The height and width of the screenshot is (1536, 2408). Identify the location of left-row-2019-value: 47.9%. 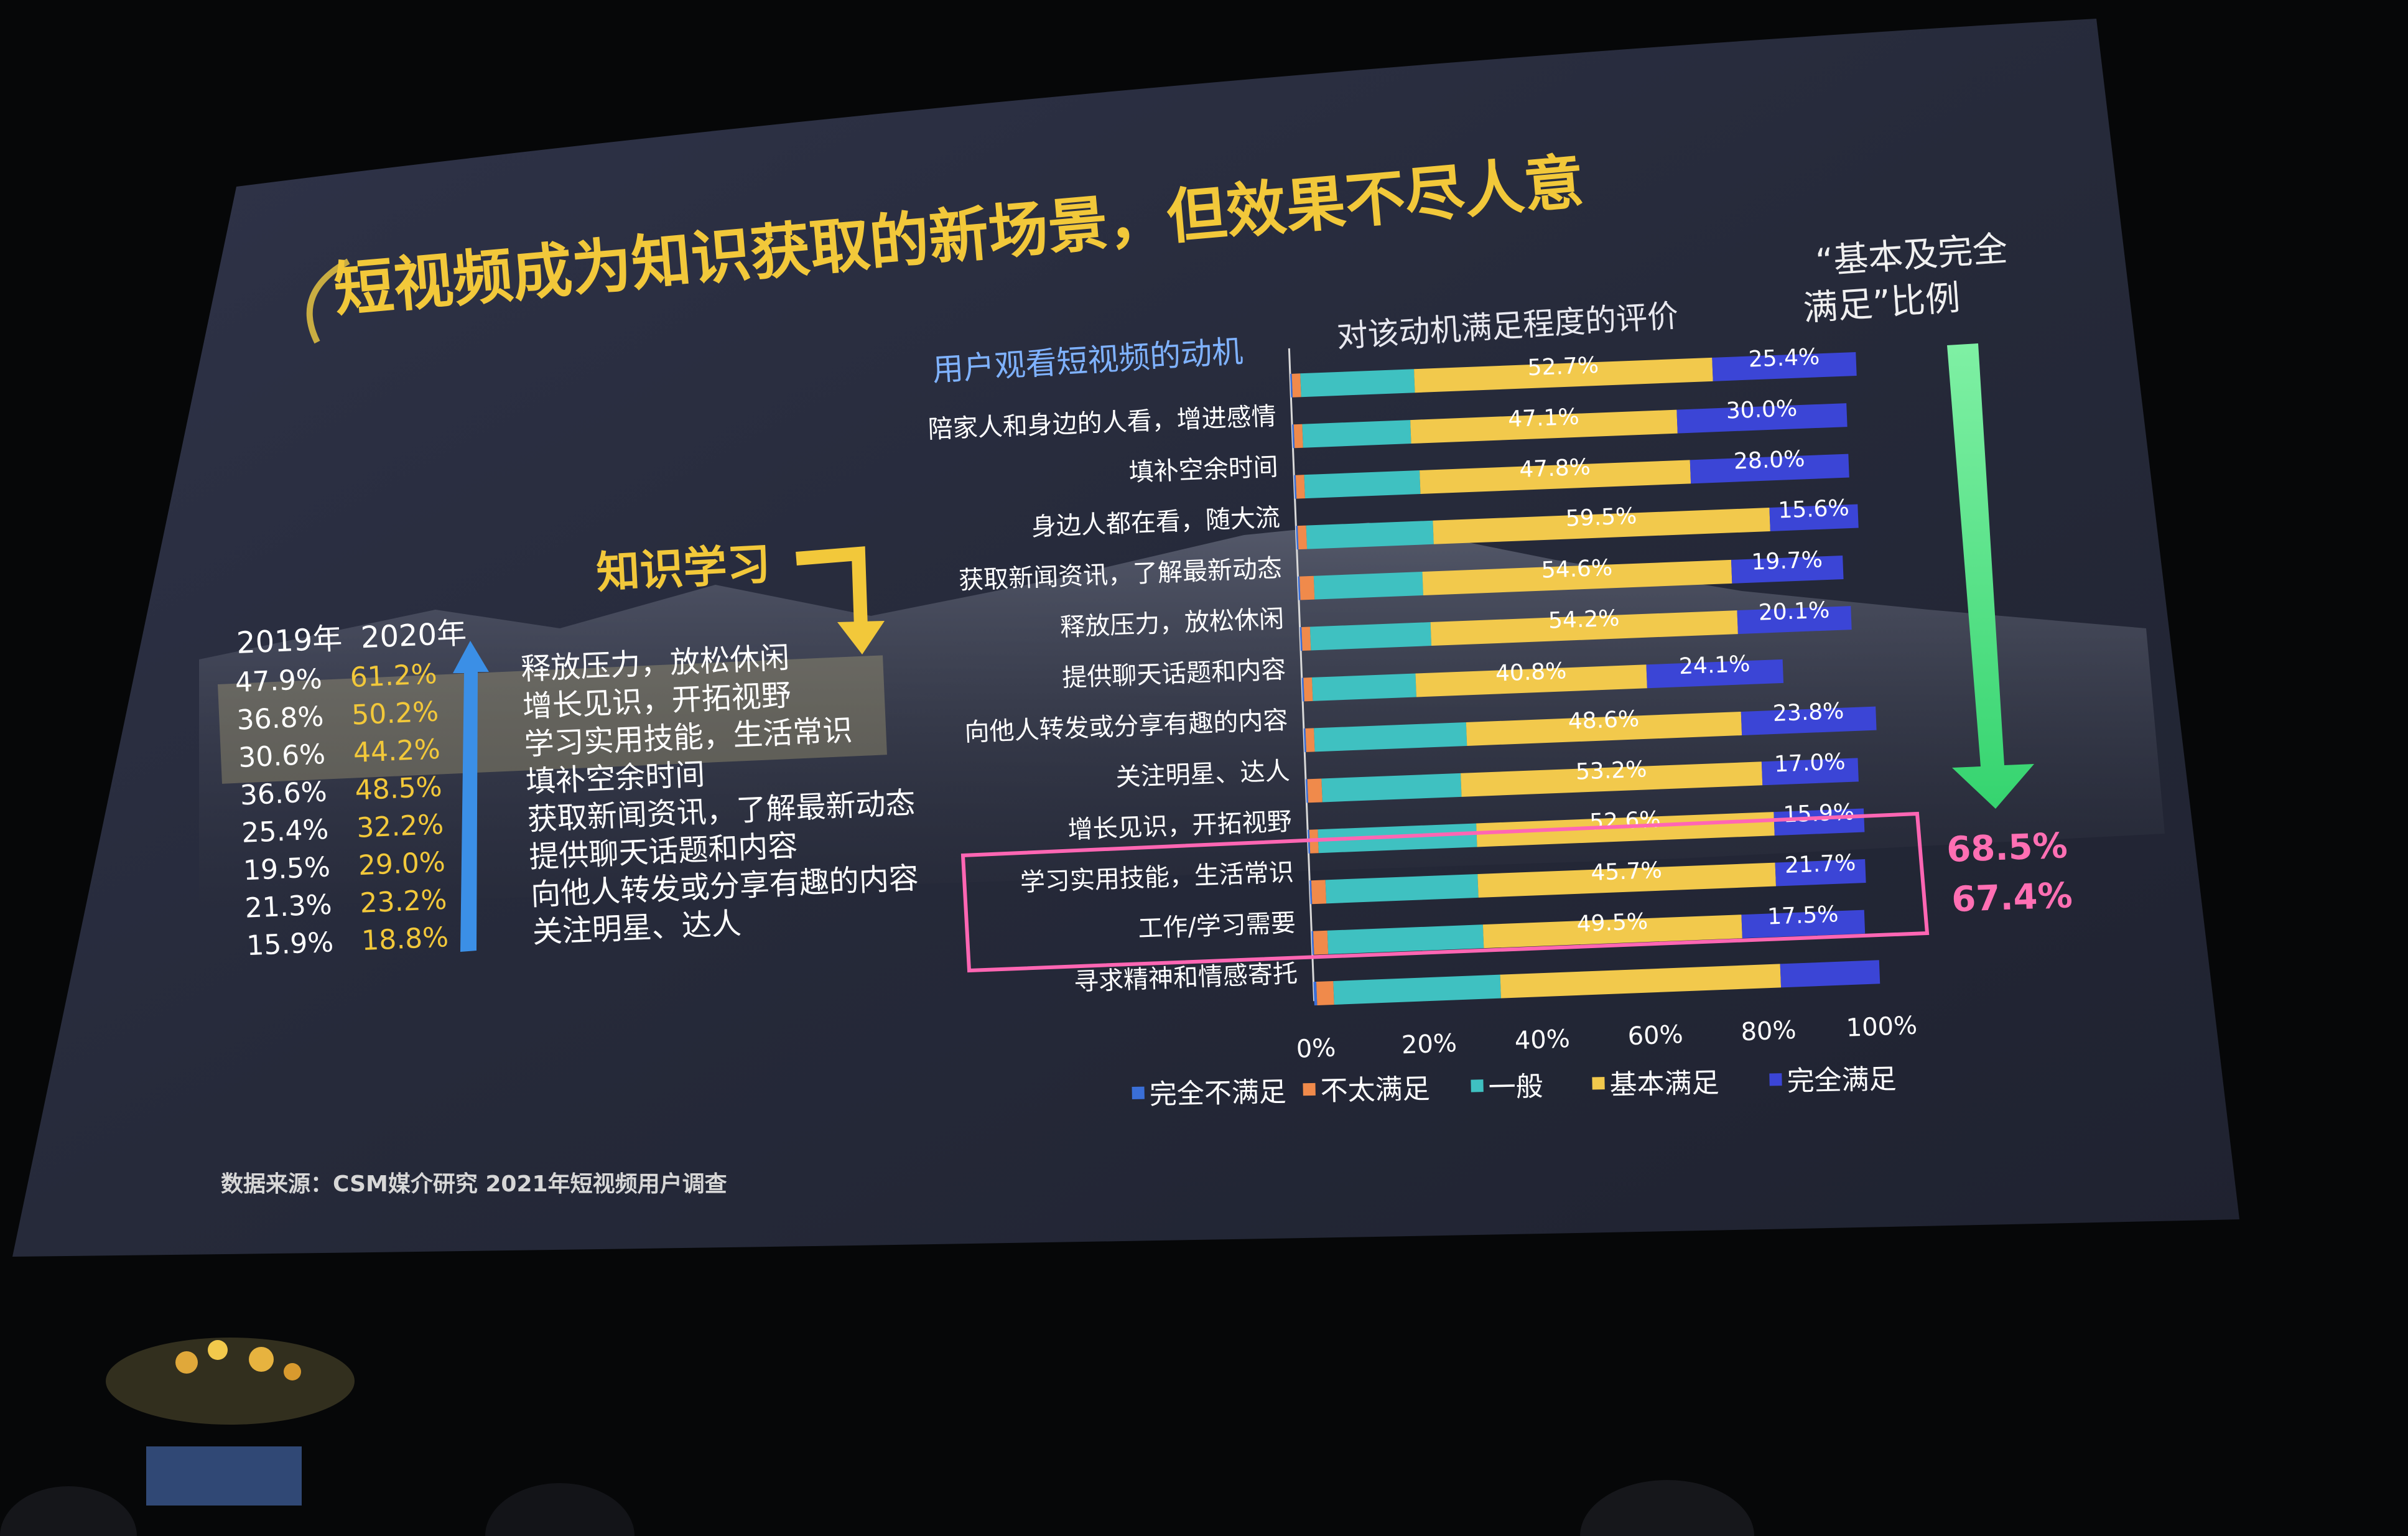
(279, 681).